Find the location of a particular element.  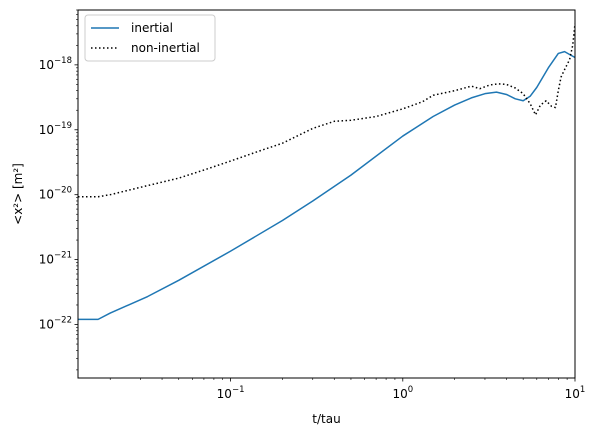

legend: inertial non-inertial is located at coordinates (150, 38).